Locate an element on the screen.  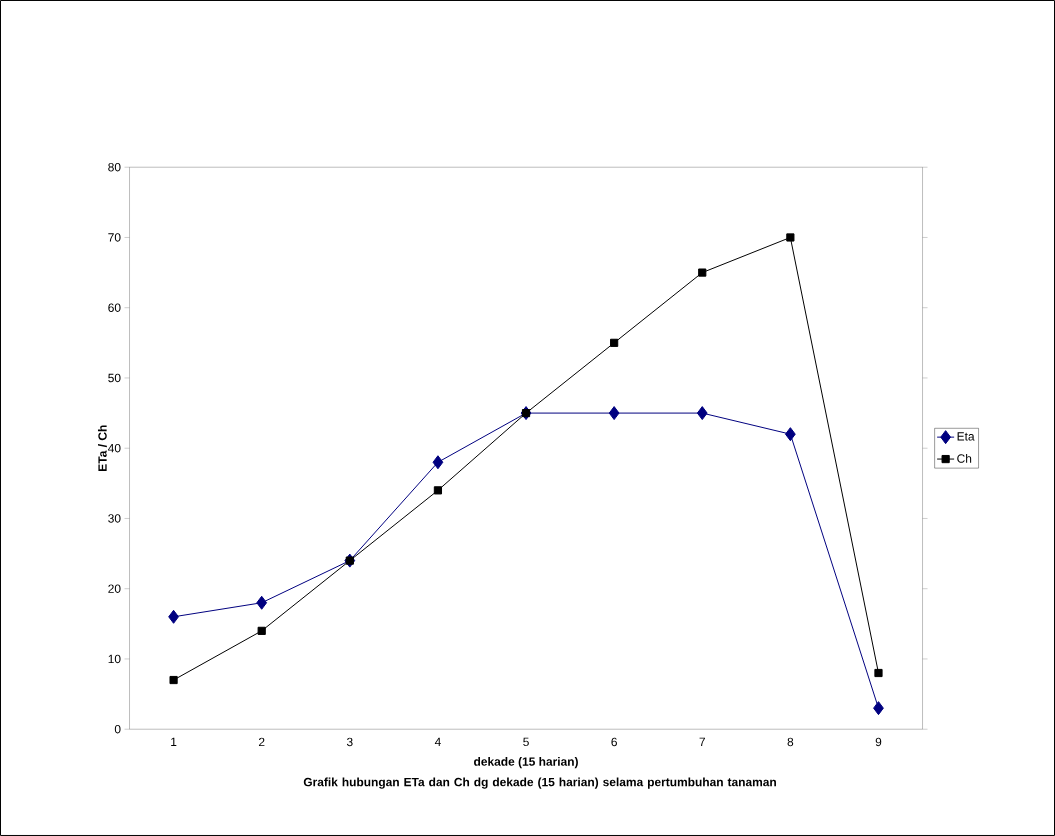
x-tick-label: 2 is located at coordinates (261, 742).